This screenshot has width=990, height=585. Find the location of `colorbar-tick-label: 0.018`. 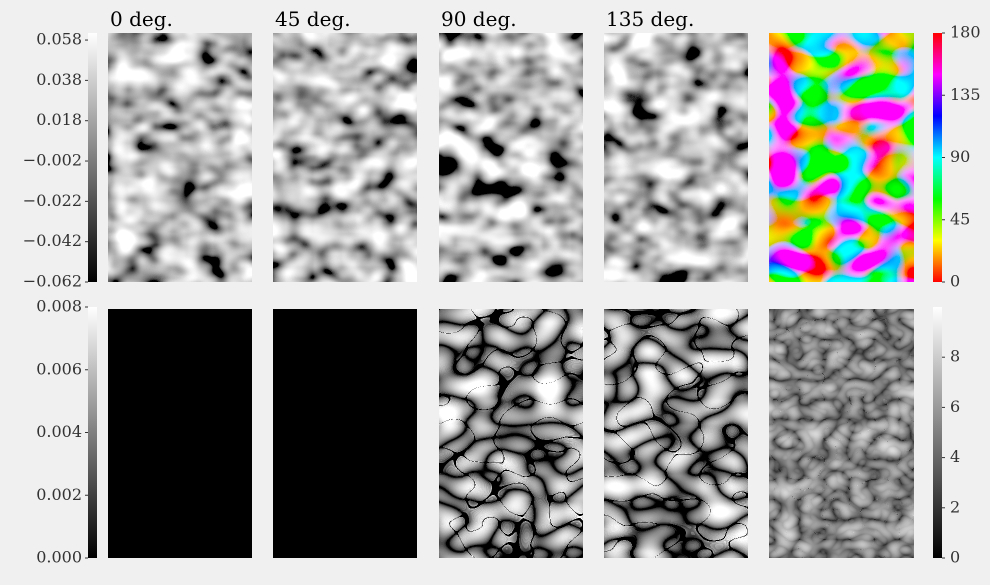

colorbar-tick-label: 0.018 is located at coordinates (59, 119).